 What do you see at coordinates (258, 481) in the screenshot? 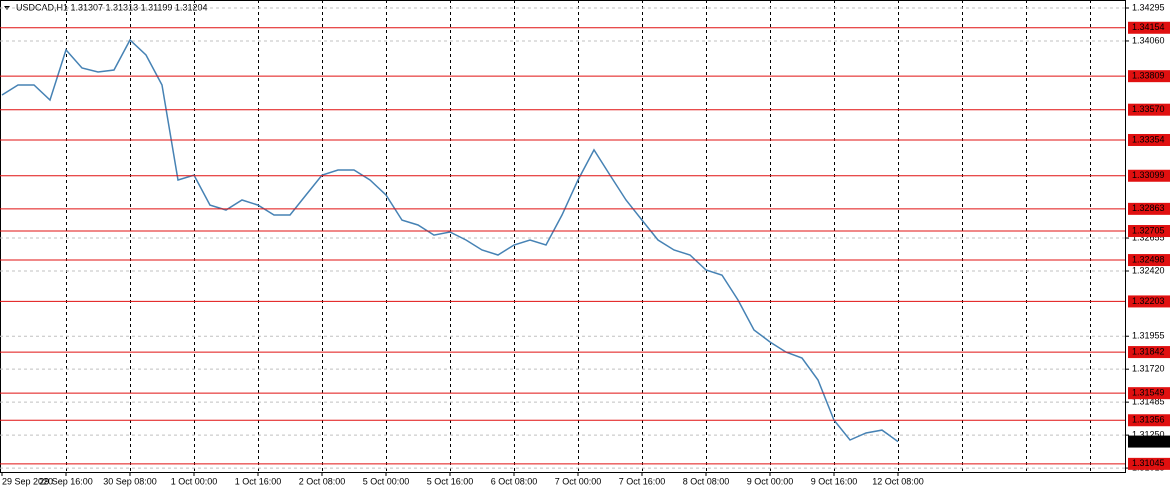
I see `x-tick-label: 1 Oct 16:00` at bounding box center [258, 481].